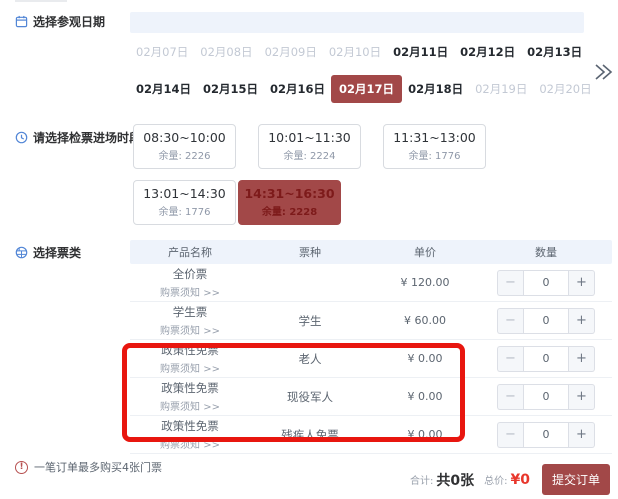  I want to click on total-price: ¥0, so click(520, 479).